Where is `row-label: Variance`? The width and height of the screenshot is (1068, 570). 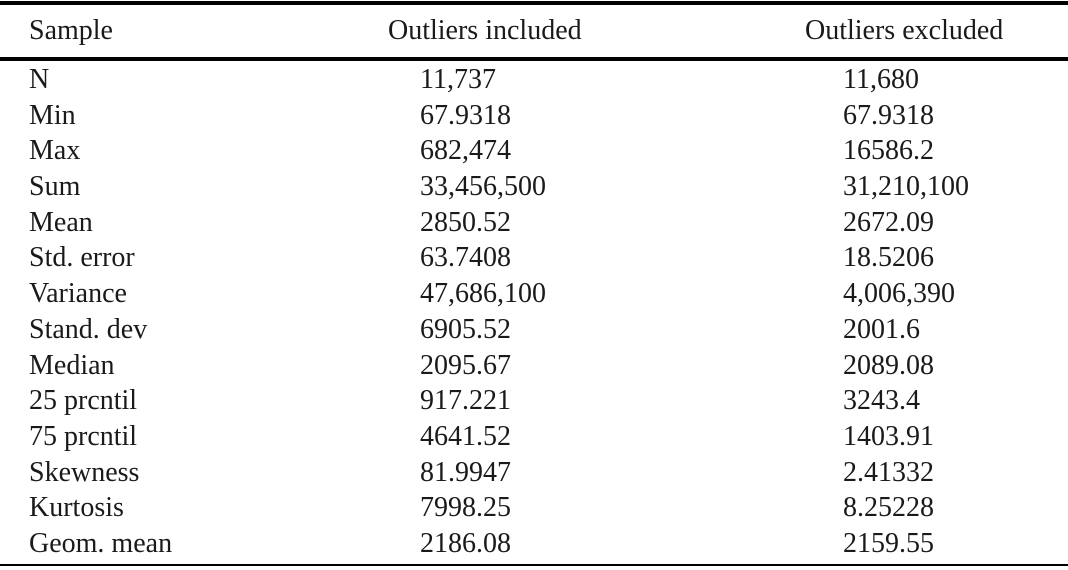
row-label: Variance is located at coordinates (78, 294).